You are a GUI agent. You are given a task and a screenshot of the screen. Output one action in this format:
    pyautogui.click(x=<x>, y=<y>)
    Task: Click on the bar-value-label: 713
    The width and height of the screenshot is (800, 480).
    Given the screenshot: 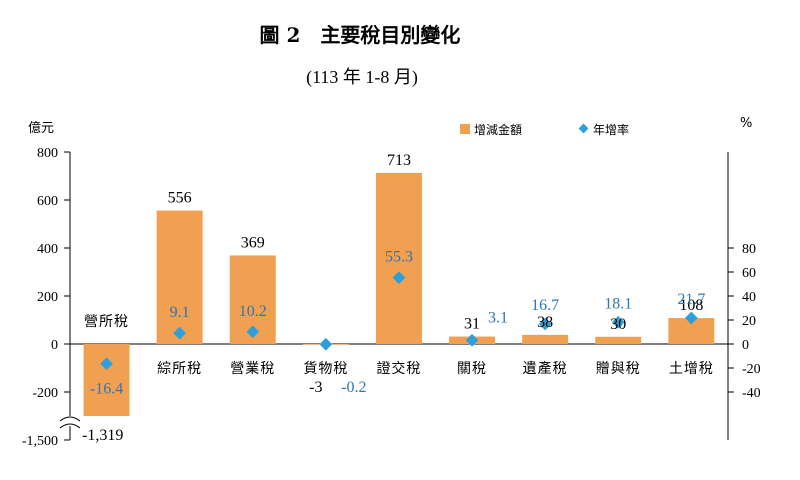 What is the action you would take?
    pyautogui.click(x=399, y=160)
    